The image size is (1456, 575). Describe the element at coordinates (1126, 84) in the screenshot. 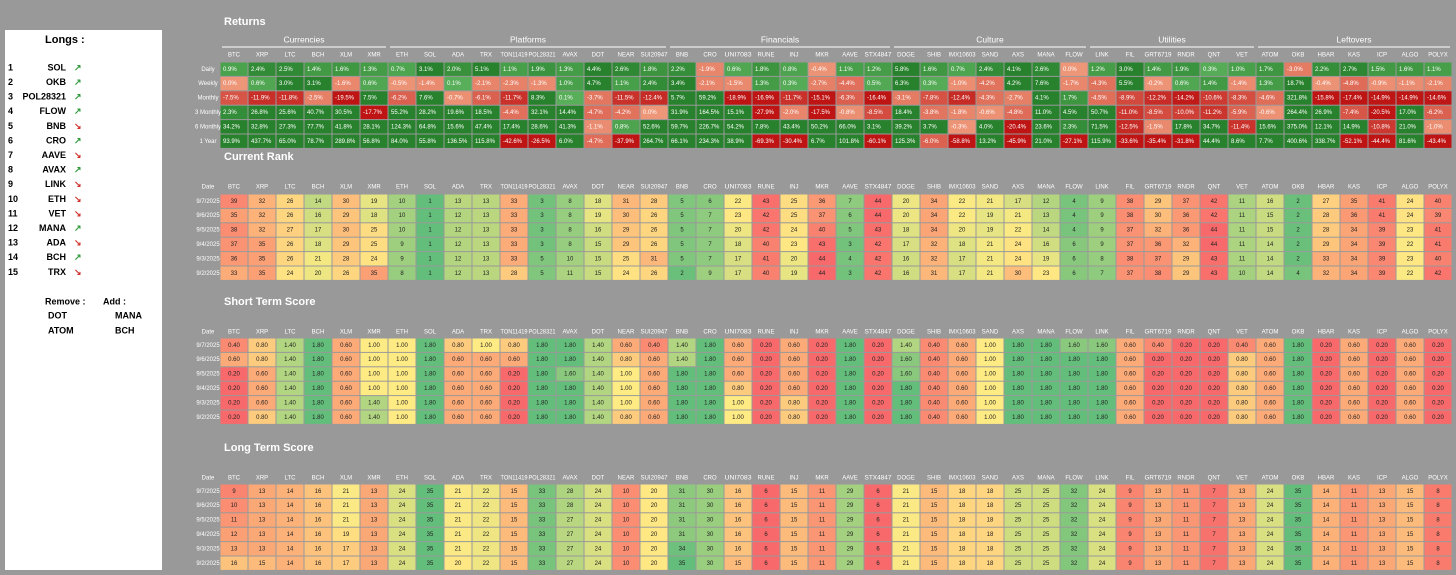

I see `cell-value: 5.5%` at that location.